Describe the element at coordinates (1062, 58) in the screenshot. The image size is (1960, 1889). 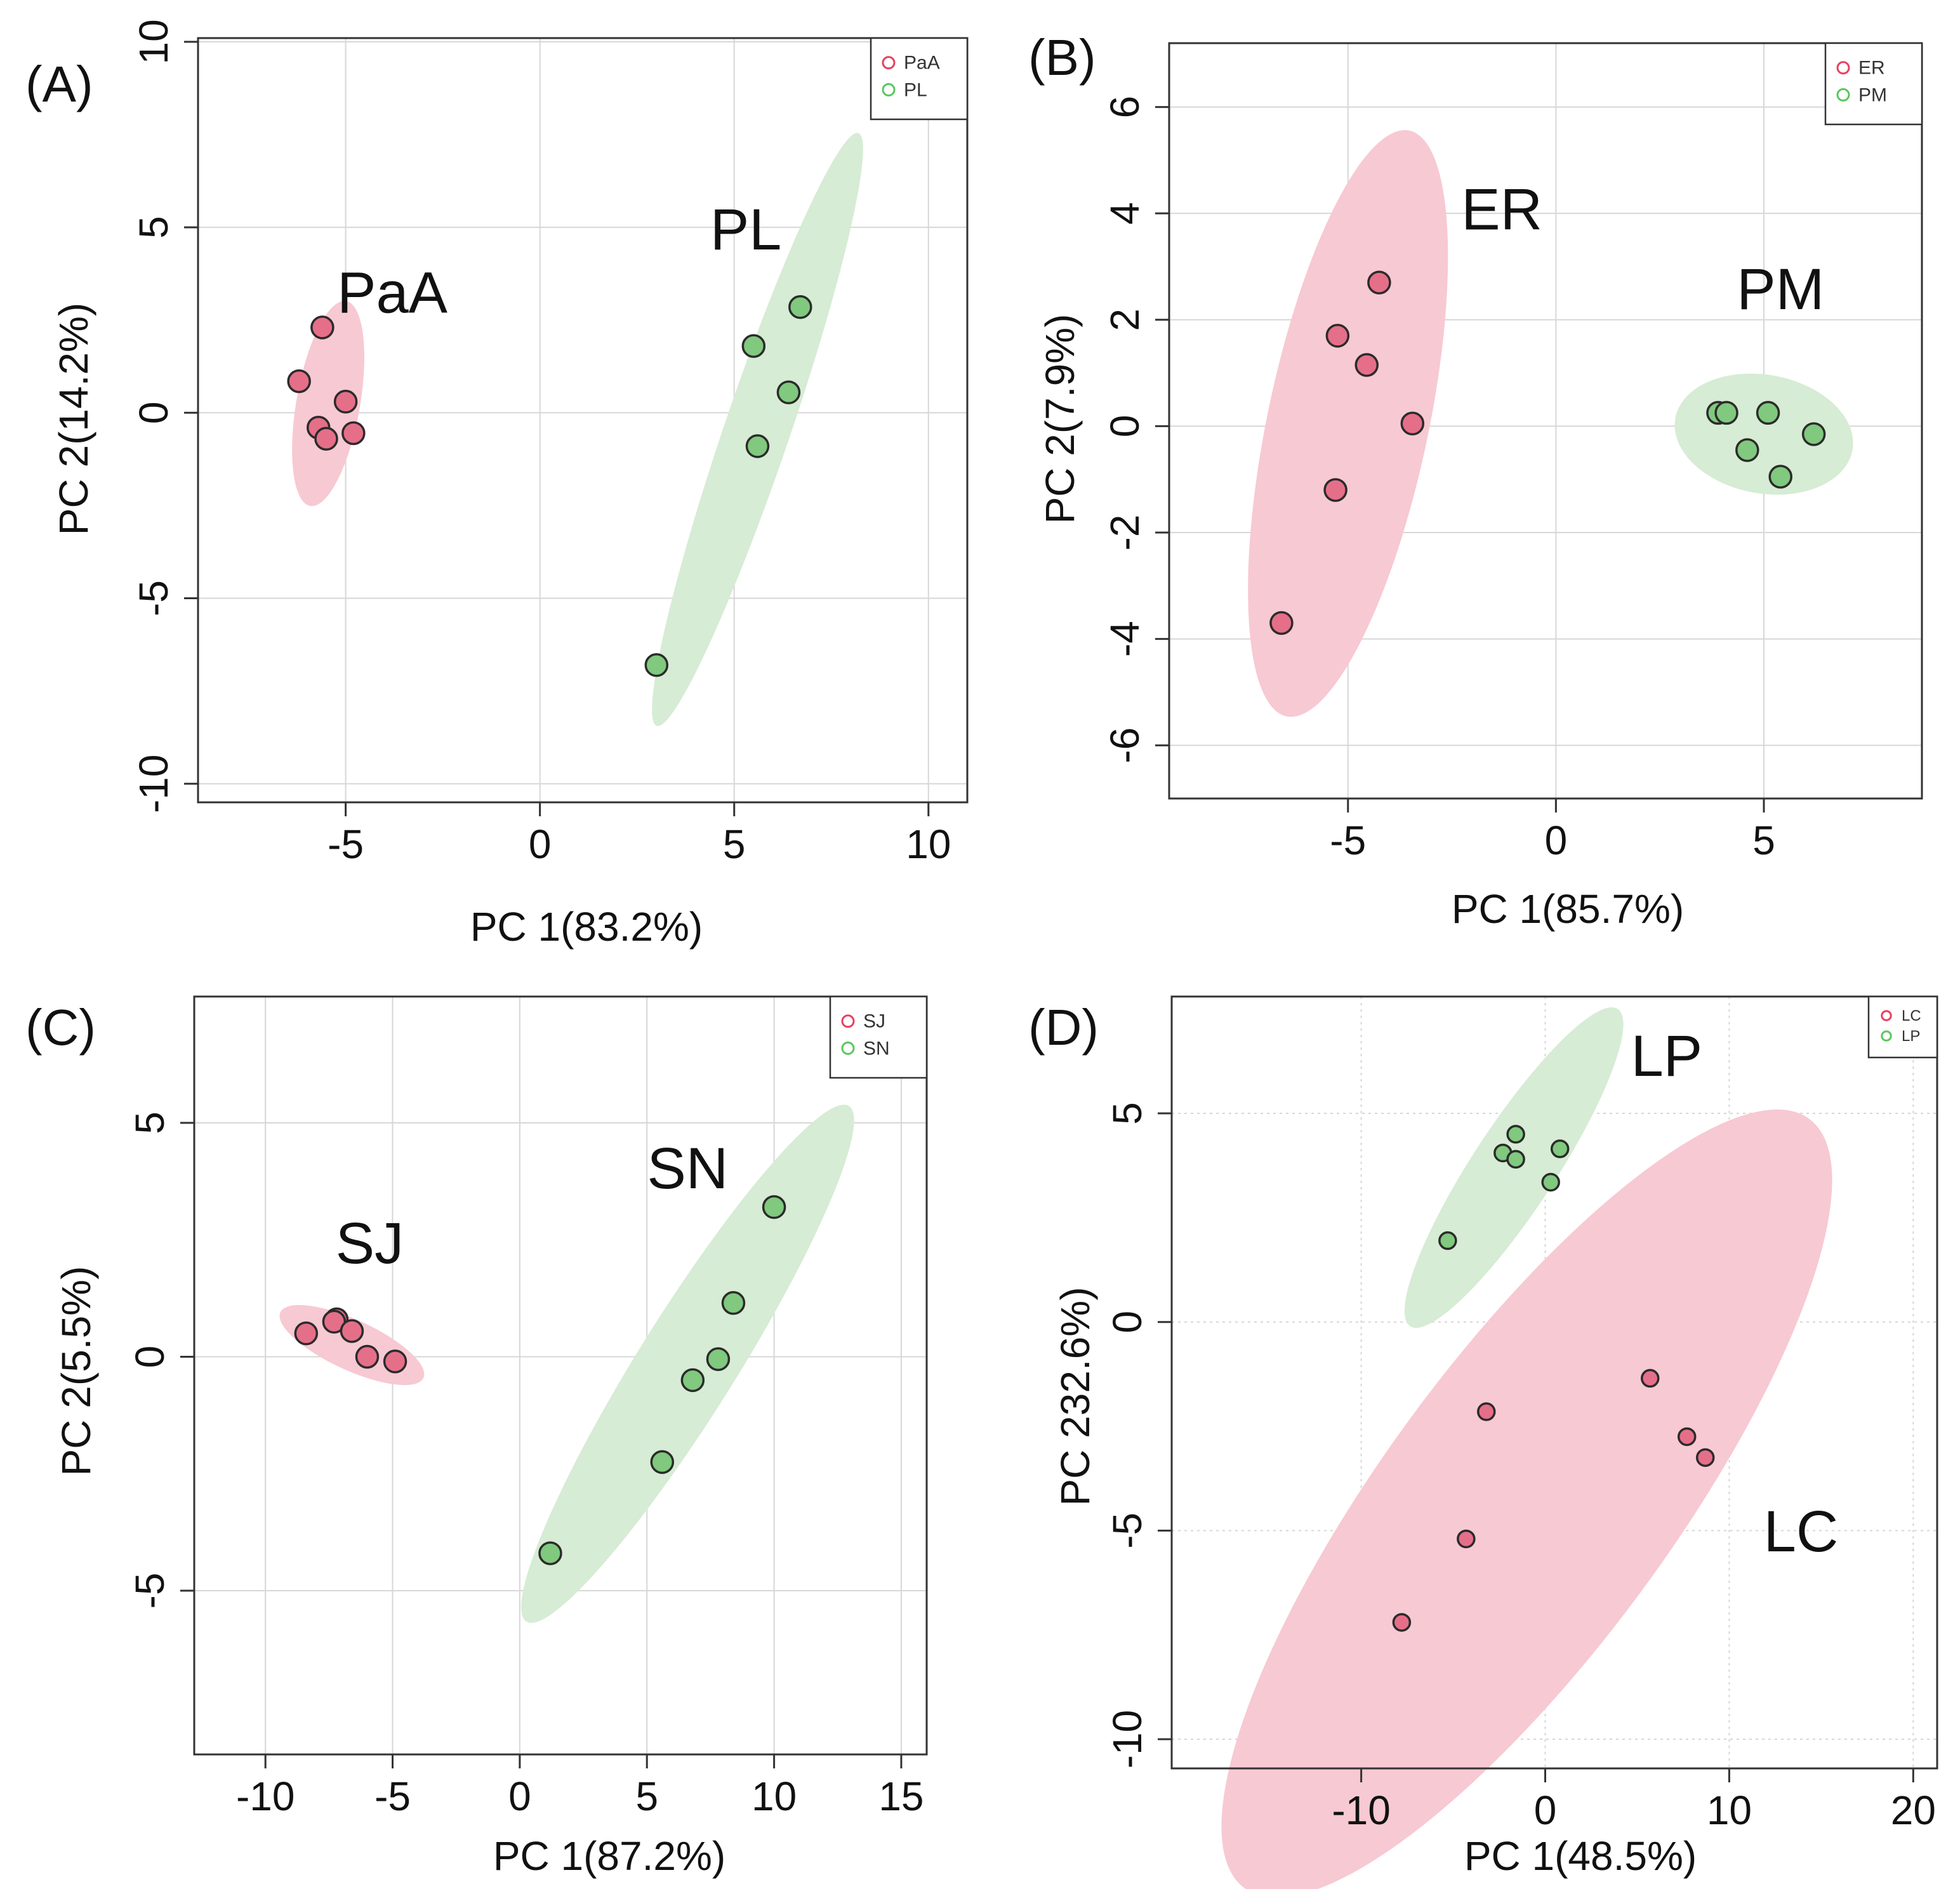
I see `panel-label: (B)` at that location.